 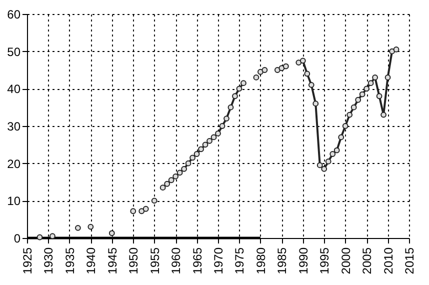 I want to click on x-tick-label: 1980, so click(x=261, y=260).